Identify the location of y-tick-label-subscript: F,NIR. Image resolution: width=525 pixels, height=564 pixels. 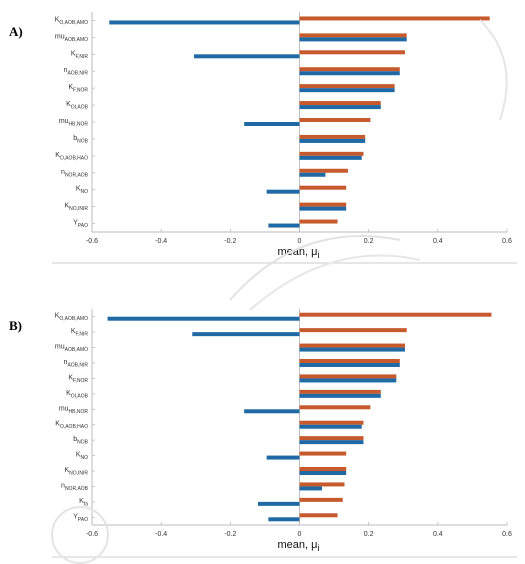
(82, 57).